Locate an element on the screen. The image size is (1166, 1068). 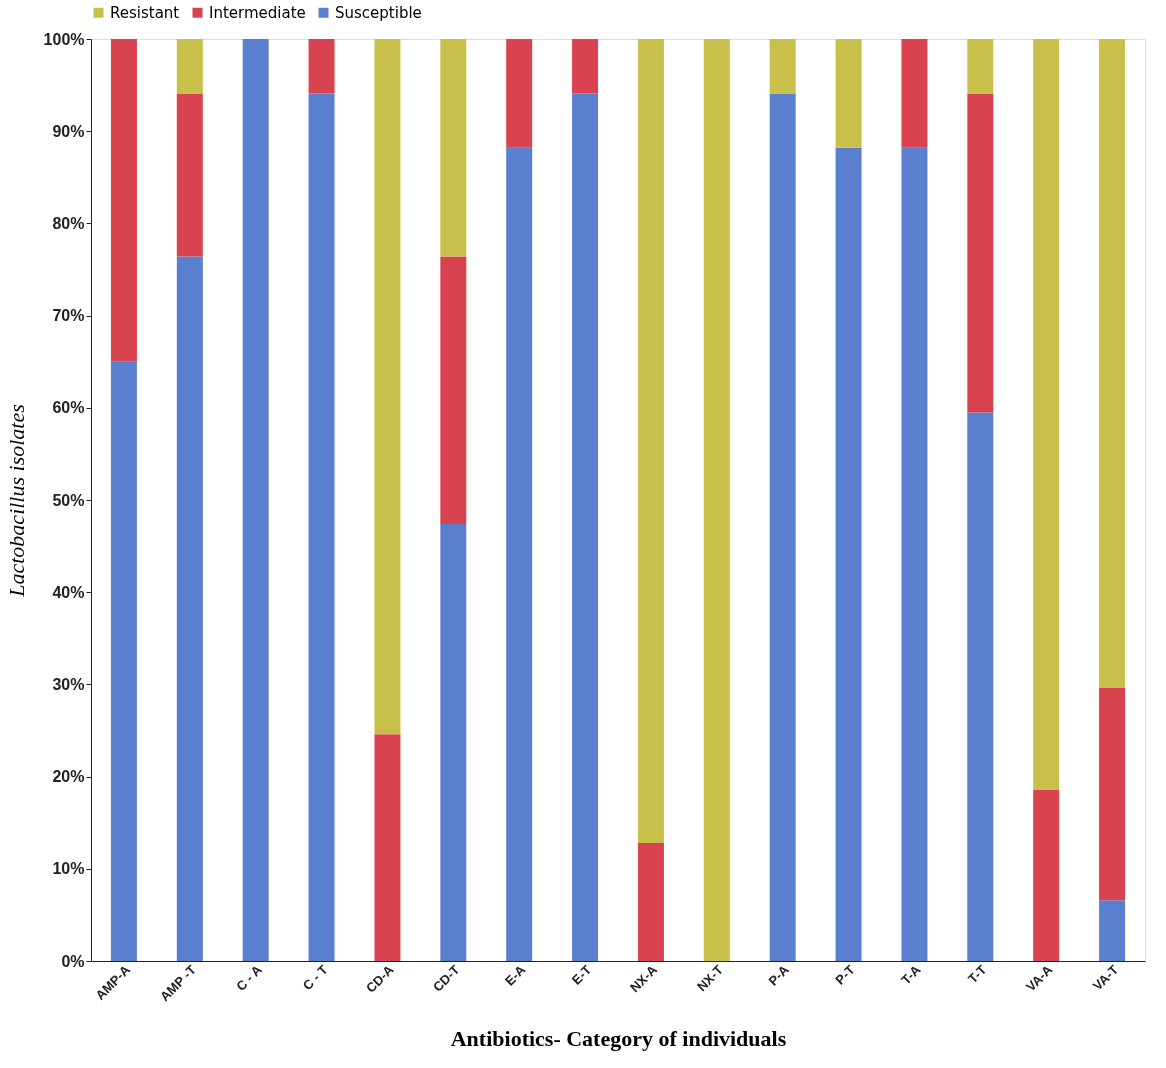
x-axis-title: Antibiotics- Category of individuals is located at coordinates (618, 1039).